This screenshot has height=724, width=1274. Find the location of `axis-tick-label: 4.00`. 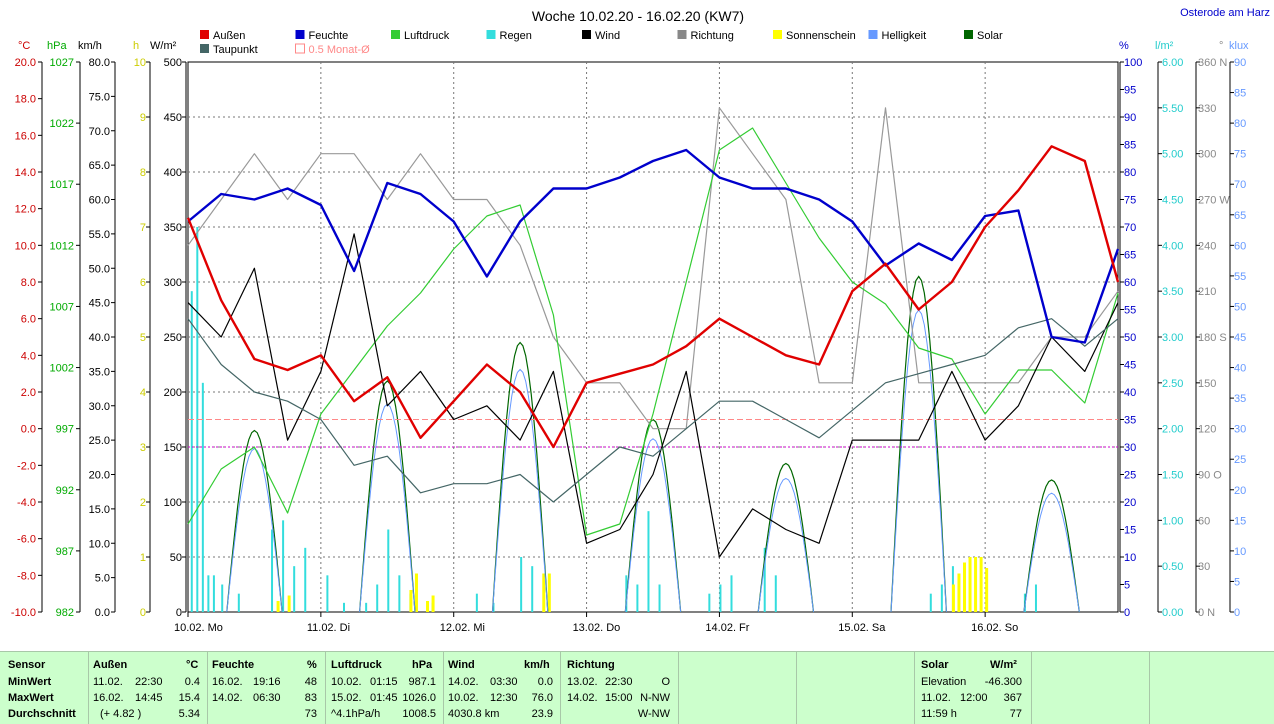

axis-tick-label: 4.00 is located at coordinates (1172, 246).